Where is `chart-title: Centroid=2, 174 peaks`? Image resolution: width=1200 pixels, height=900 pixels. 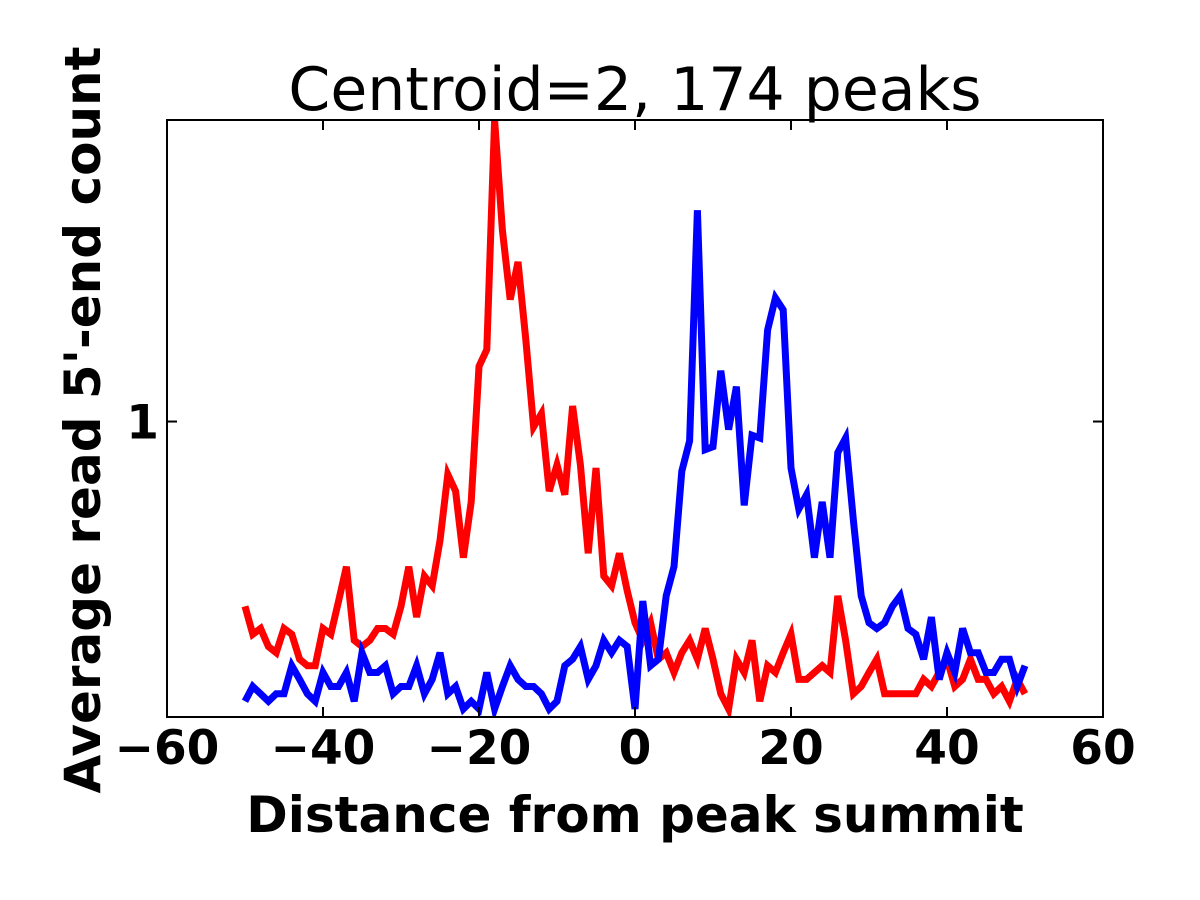 chart-title: Centroid=2, 174 peaks is located at coordinates (634, 90).